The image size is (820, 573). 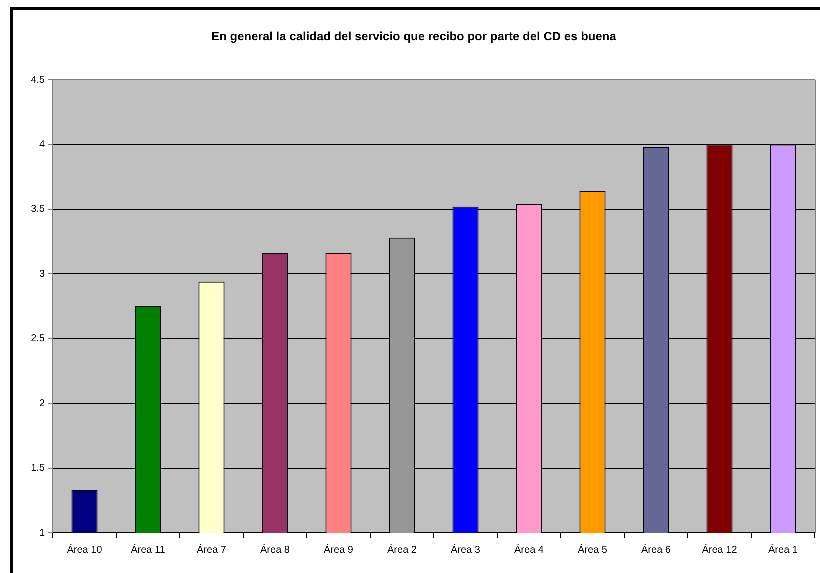 I want to click on y-tick-label: 3.5, so click(x=38, y=210).